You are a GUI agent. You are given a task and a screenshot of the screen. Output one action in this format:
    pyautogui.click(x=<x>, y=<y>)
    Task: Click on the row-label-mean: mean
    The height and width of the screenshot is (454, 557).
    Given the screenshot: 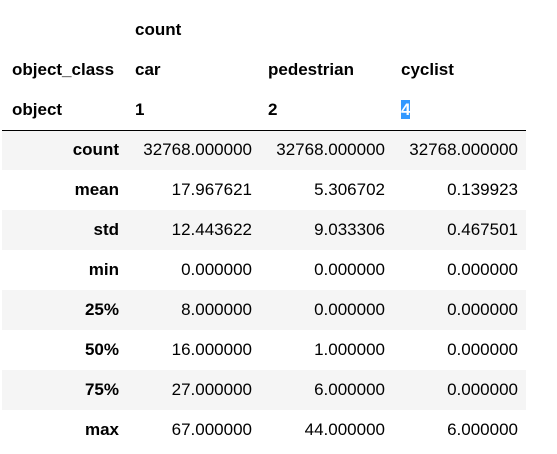 What is the action you would take?
    pyautogui.click(x=96, y=189)
    